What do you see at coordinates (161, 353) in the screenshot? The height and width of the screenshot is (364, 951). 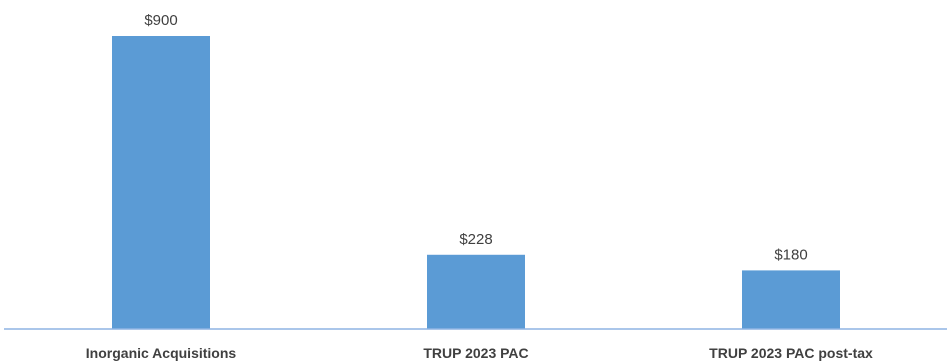 I see `x-tick-label-0: Inorganic Acquisitions` at bounding box center [161, 353].